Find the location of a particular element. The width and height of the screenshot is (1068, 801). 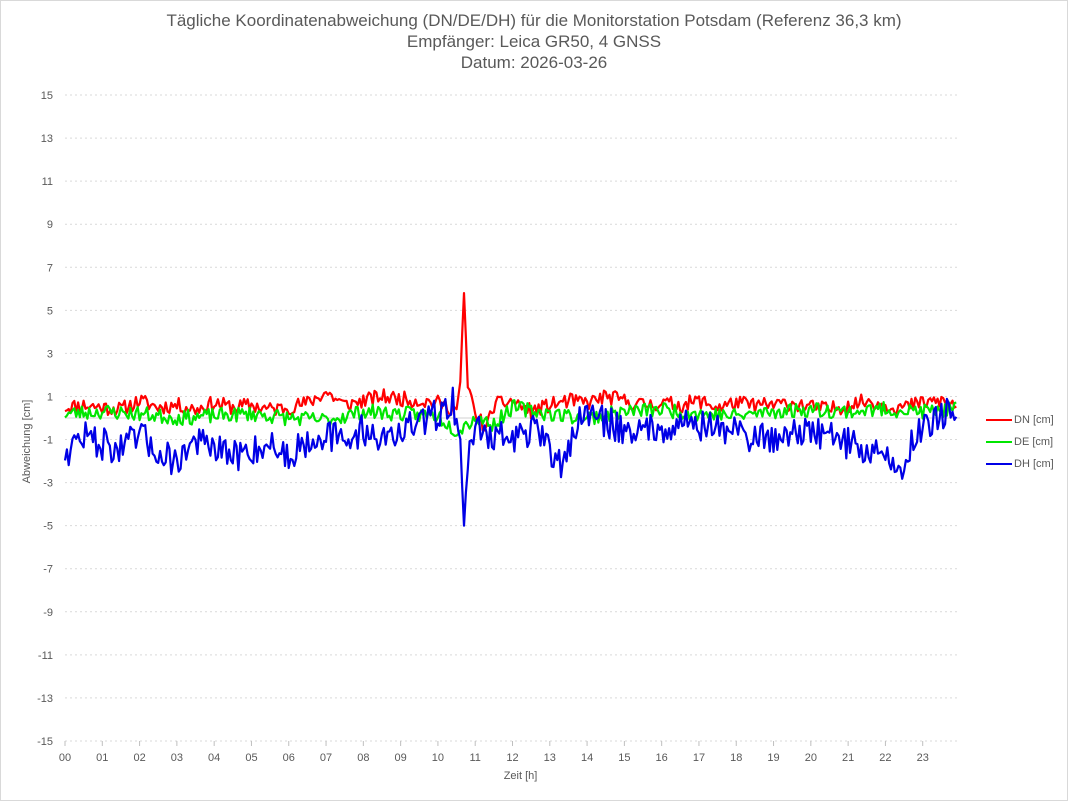

x-tick-label: 11 is located at coordinates (474, 758).